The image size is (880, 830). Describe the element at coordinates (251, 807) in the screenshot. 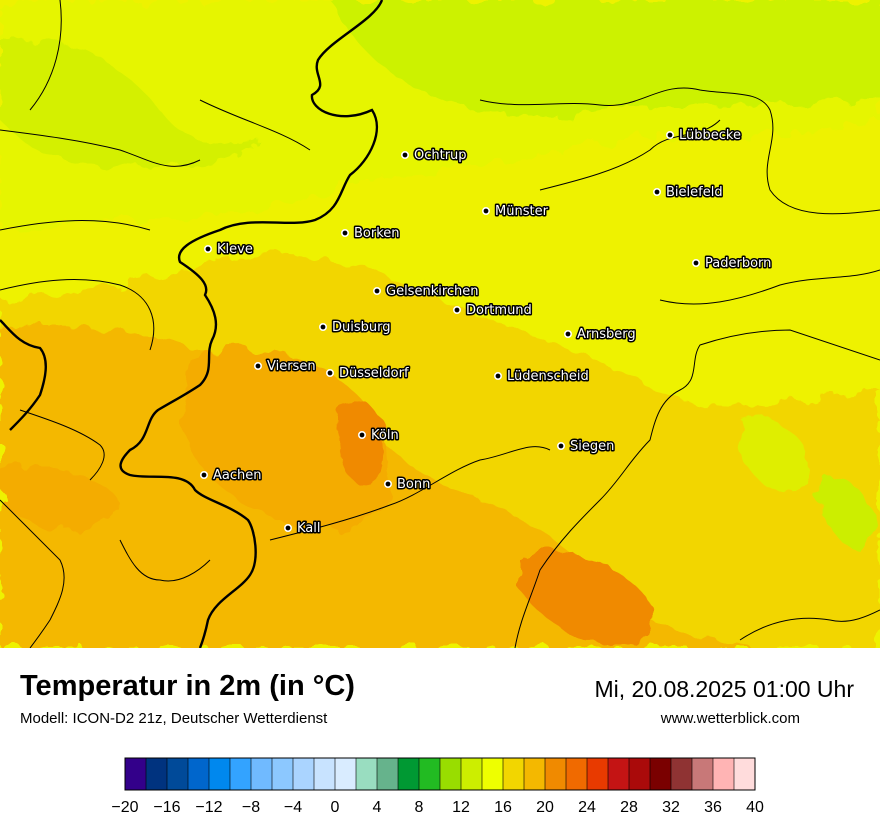

I see `legend-tick-label: −8` at that location.